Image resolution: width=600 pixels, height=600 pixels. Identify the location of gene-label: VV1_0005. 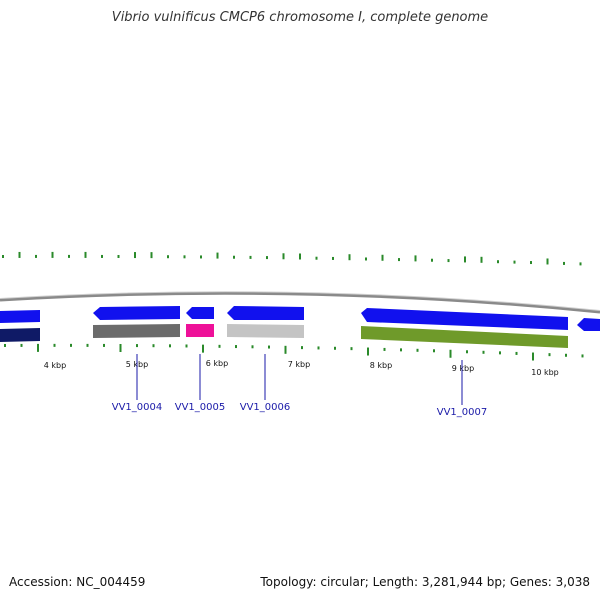
(200, 407).